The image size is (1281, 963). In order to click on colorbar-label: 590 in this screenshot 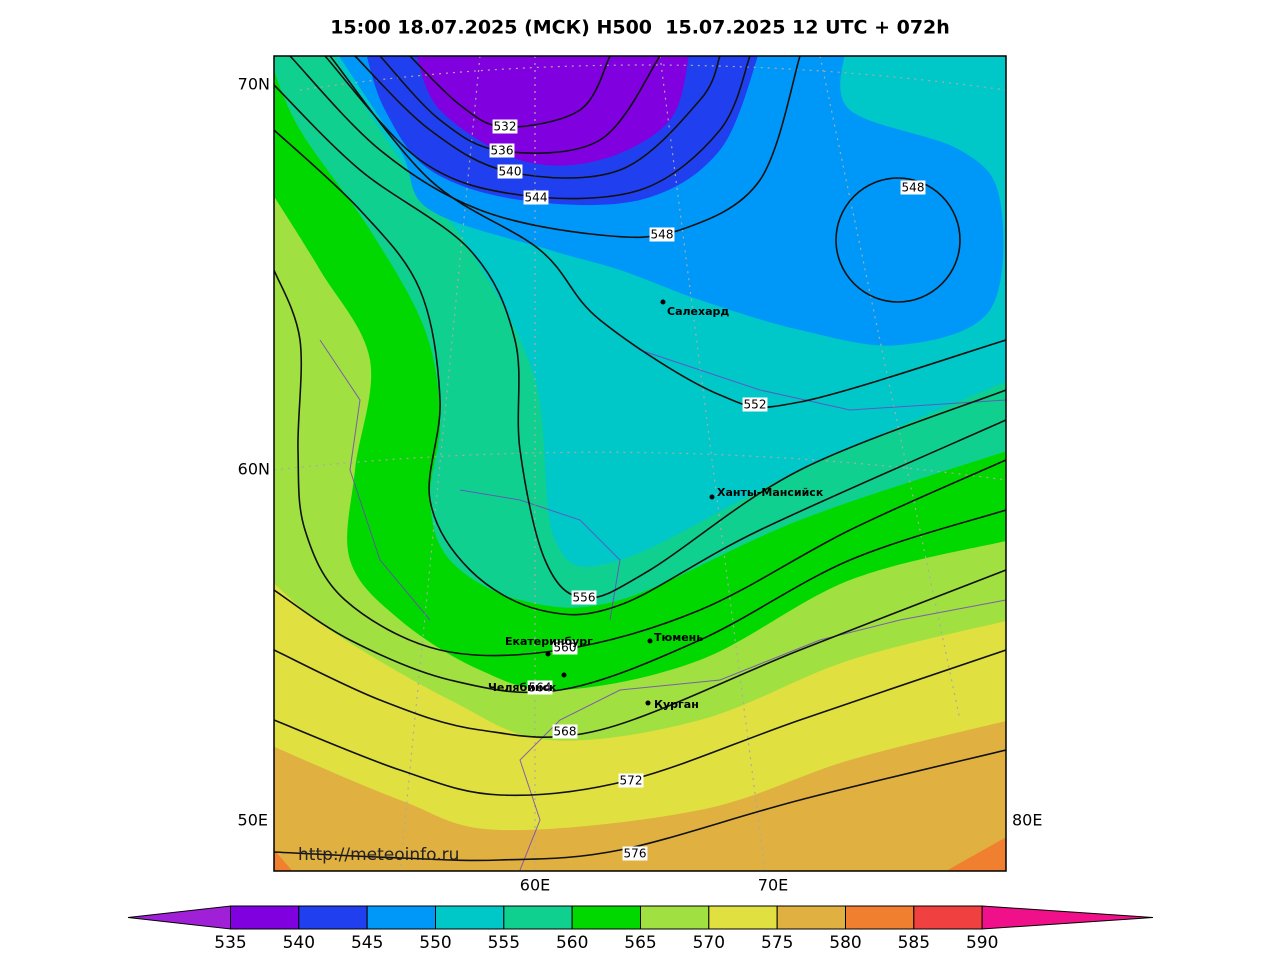, I will do `click(982, 943)`.